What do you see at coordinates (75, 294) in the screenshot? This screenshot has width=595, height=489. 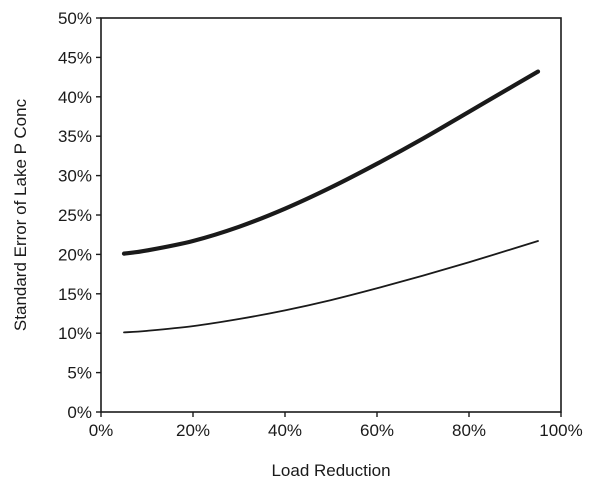 I see `y-tick-label: 15%` at bounding box center [75, 294].